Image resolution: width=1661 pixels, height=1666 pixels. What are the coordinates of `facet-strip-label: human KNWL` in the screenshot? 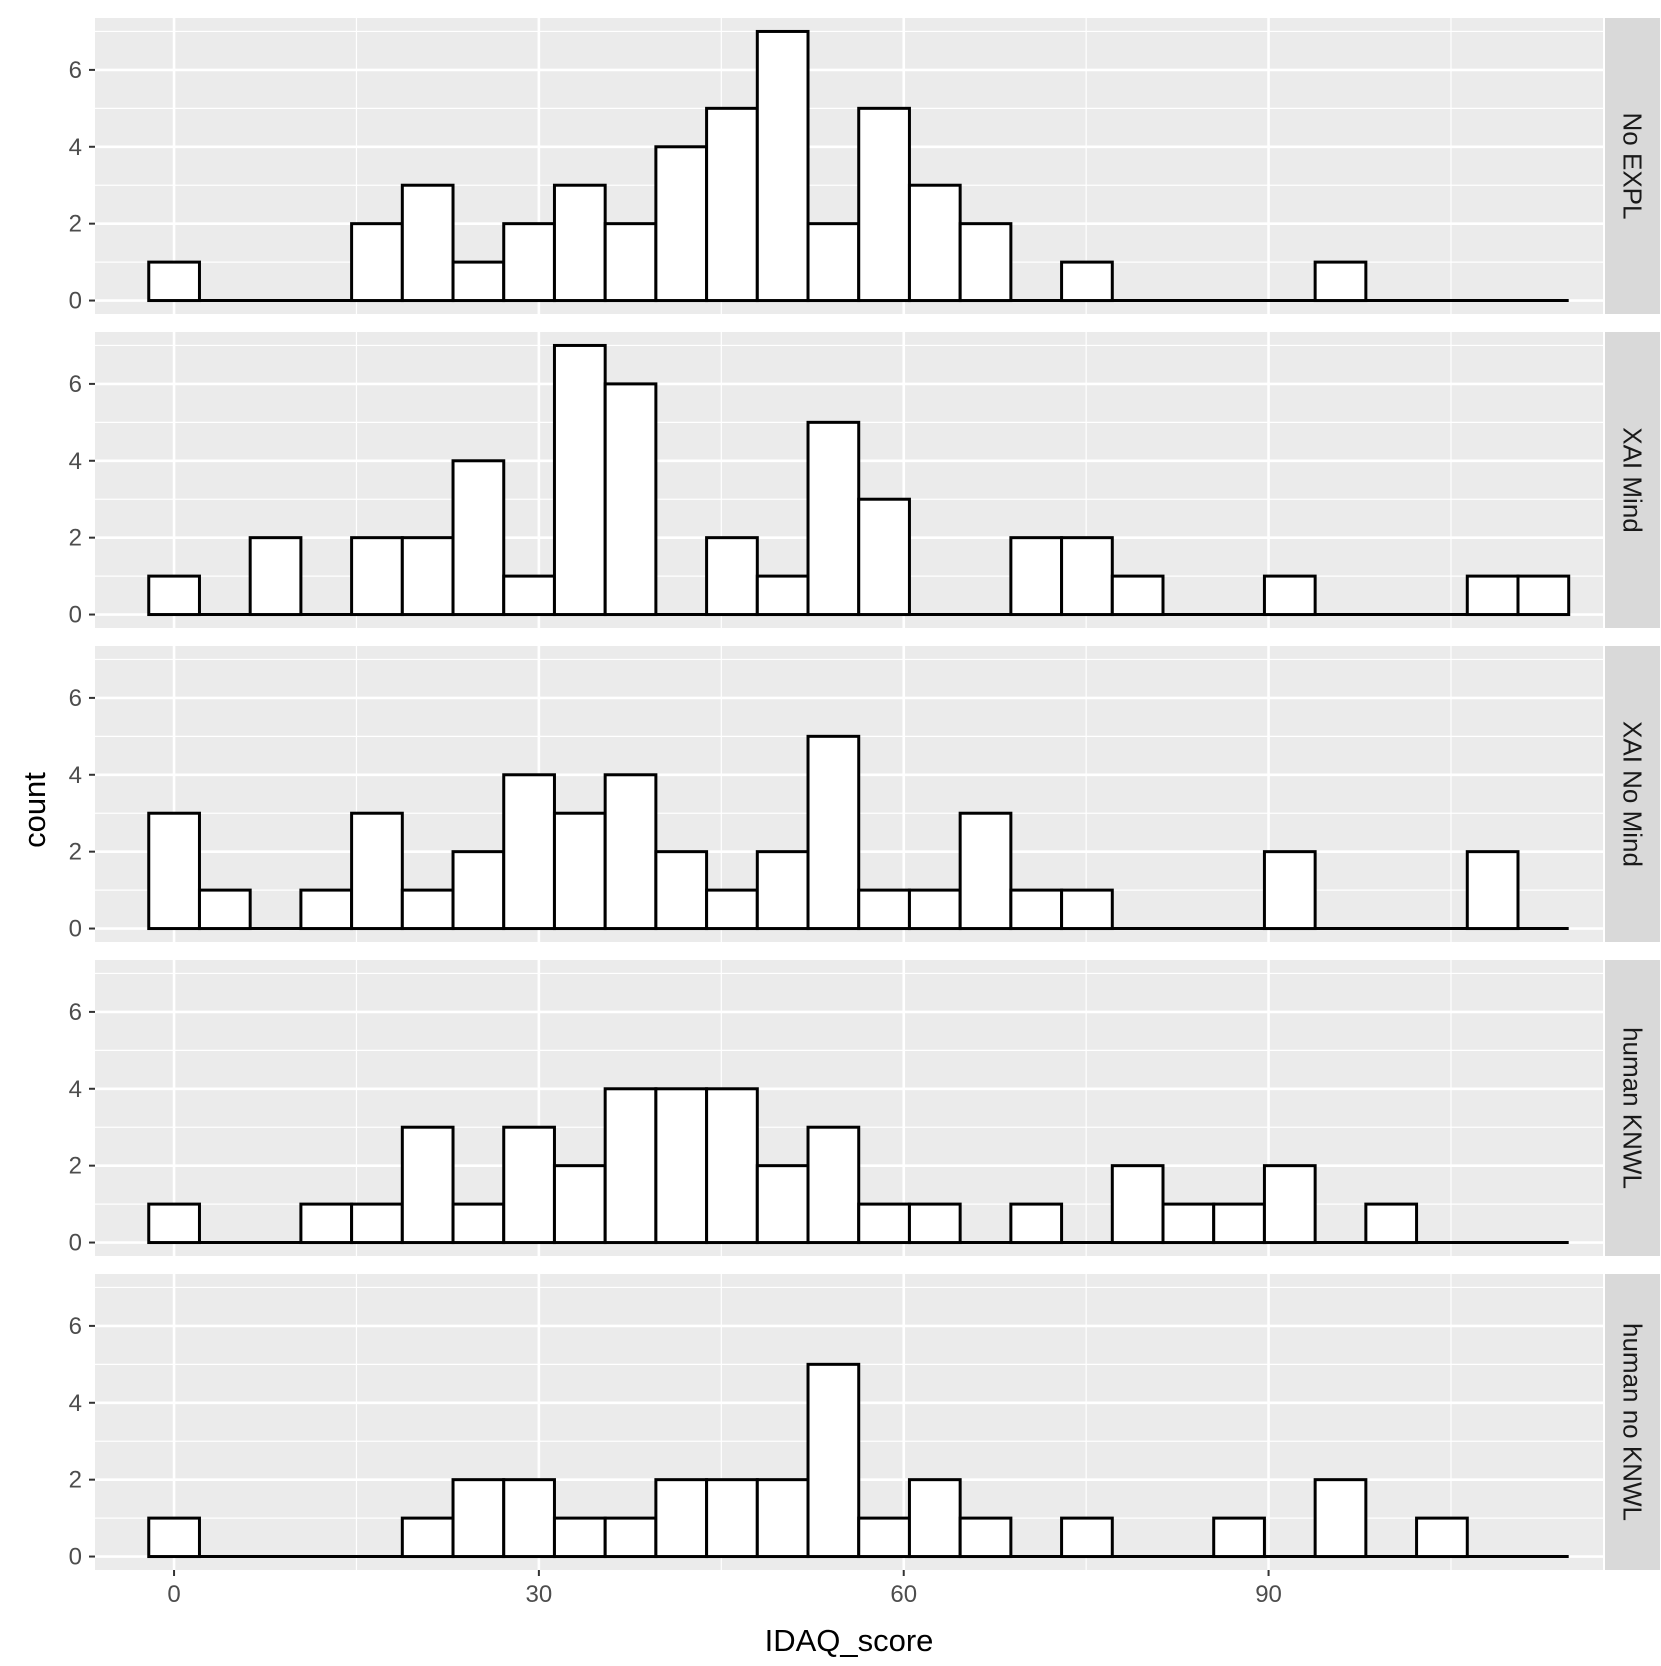 It's located at (1633, 1108).